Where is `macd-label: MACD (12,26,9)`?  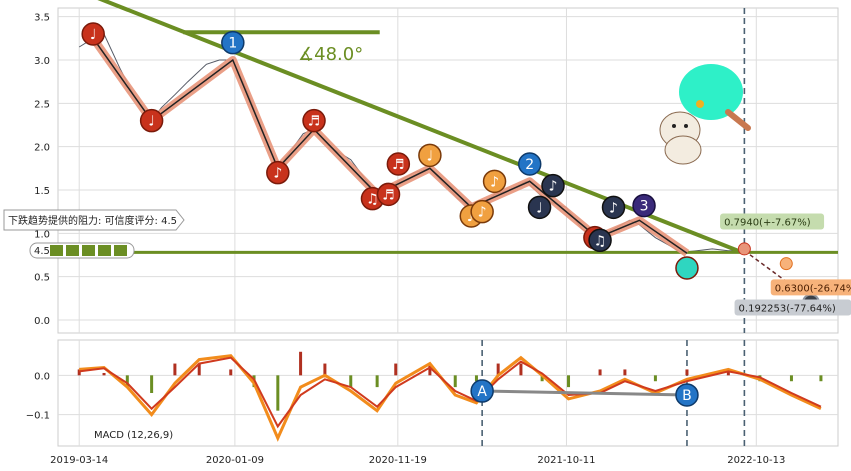
macd-label: MACD (12,26,9) is located at coordinates (133, 435).